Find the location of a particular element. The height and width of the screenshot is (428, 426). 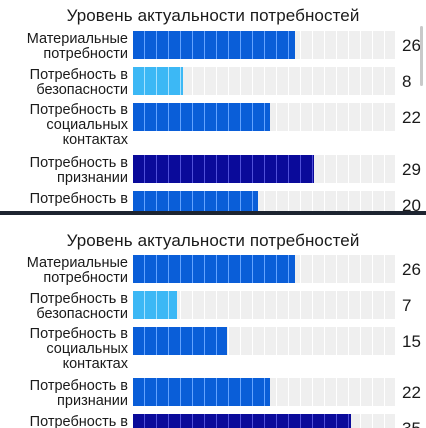

scrollbar-thumb is located at coordinates (421, 56).